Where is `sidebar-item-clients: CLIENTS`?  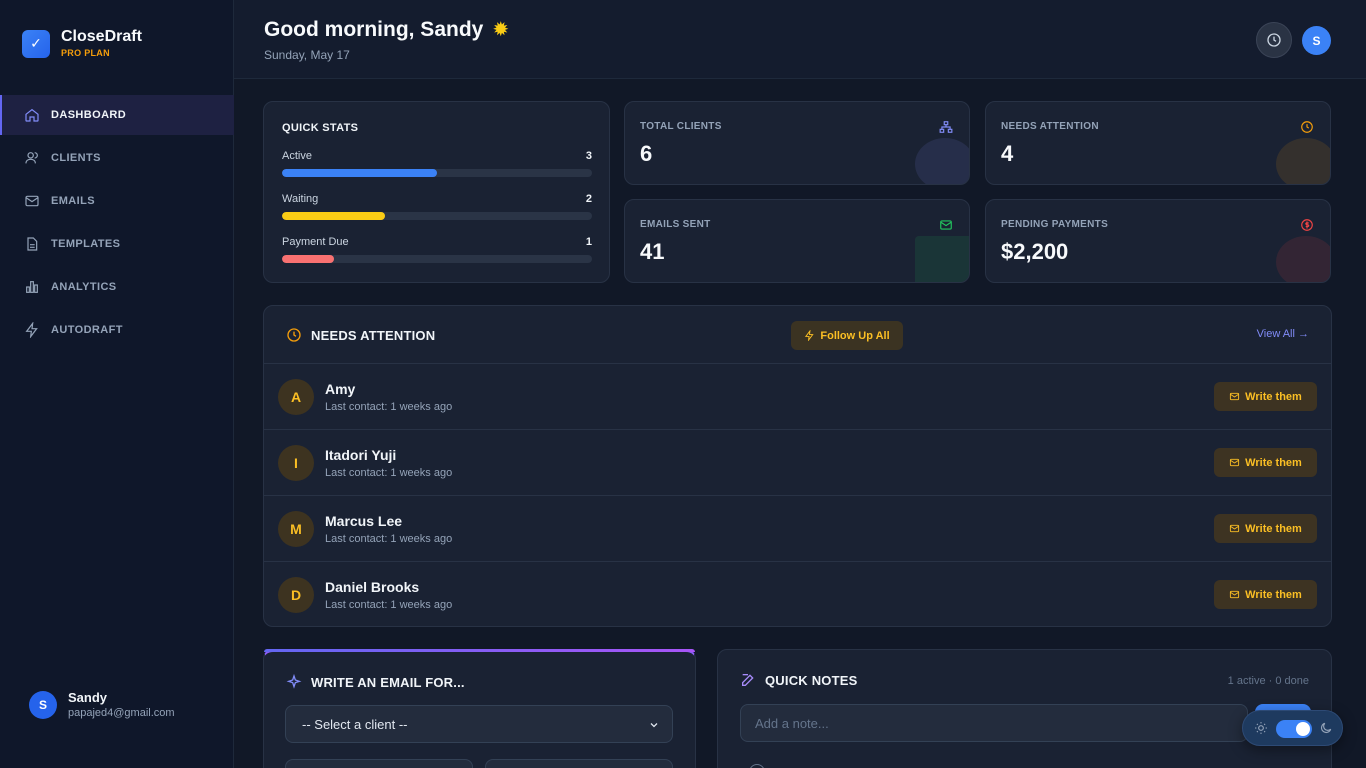 sidebar-item-clients: CLIENTS is located at coordinates (117, 158).